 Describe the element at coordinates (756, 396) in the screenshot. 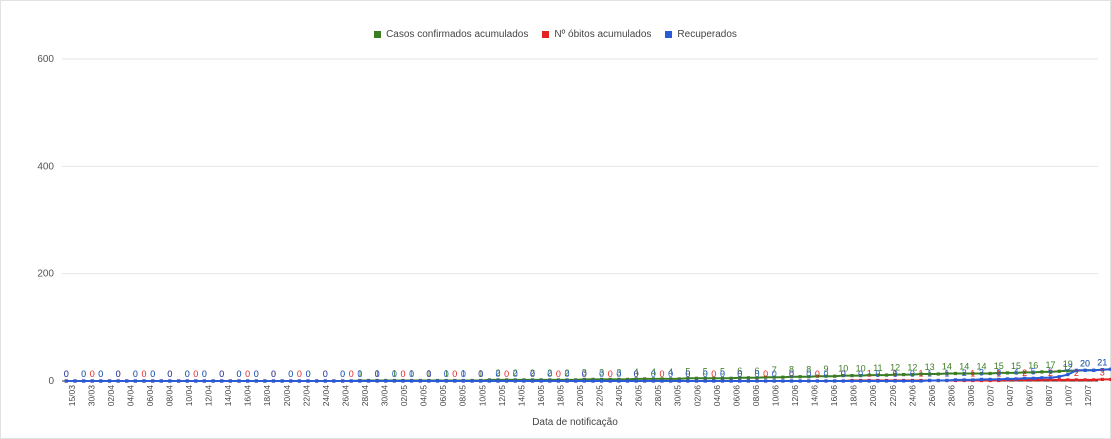

I see `x-tick-label: 08/06` at that location.